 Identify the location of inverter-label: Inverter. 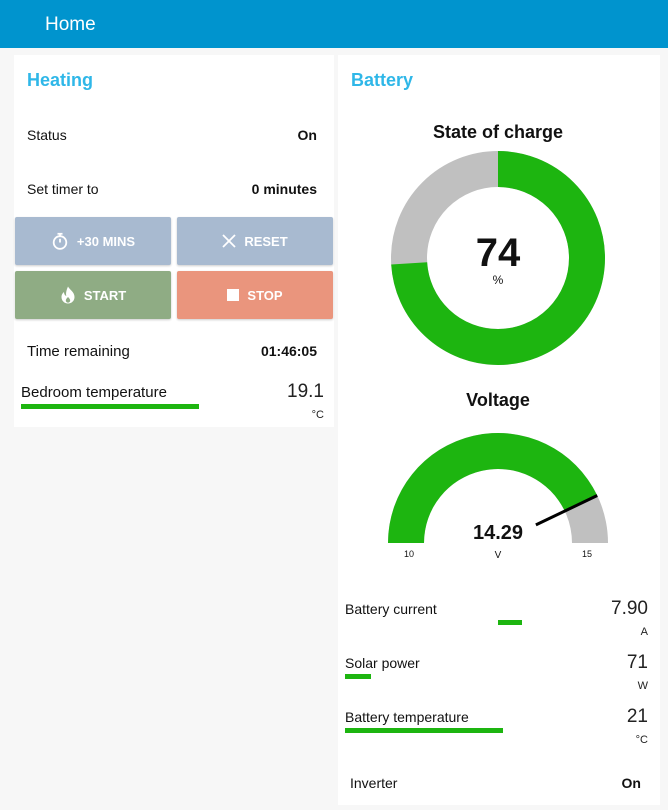
(374, 783).